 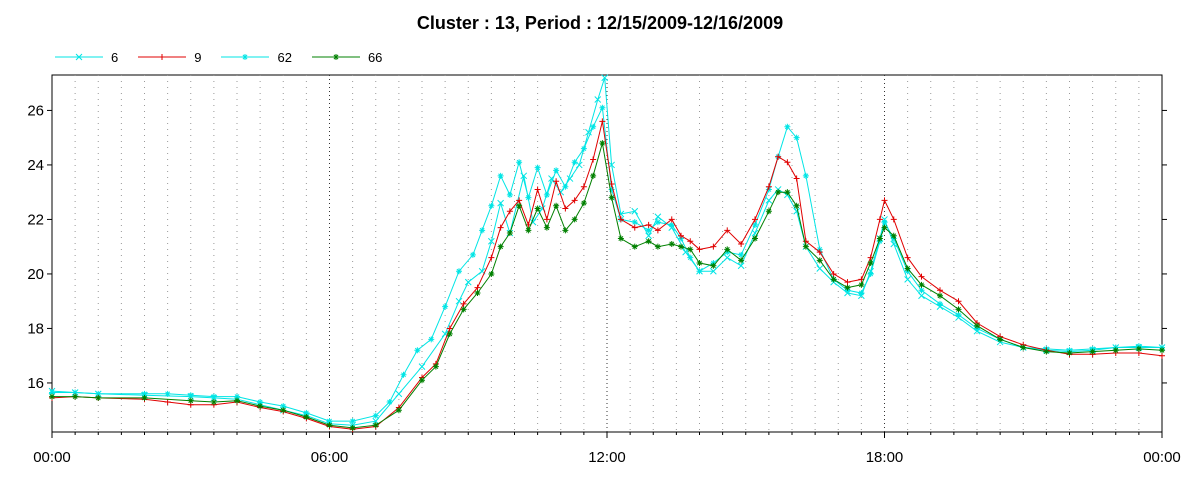 What do you see at coordinates (330, 457) in the screenshot?
I see `x-tick-label: 06:00` at bounding box center [330, 457].